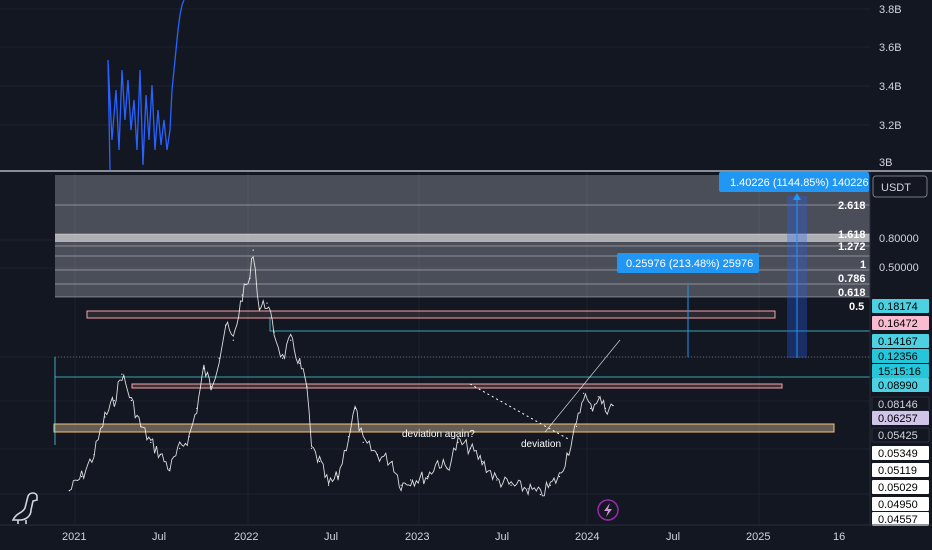 The image size is (932, 550). Describe the element at coordinates (839, 537) in the screenshot. I see `time-axis-tick-label: 16` at that location.